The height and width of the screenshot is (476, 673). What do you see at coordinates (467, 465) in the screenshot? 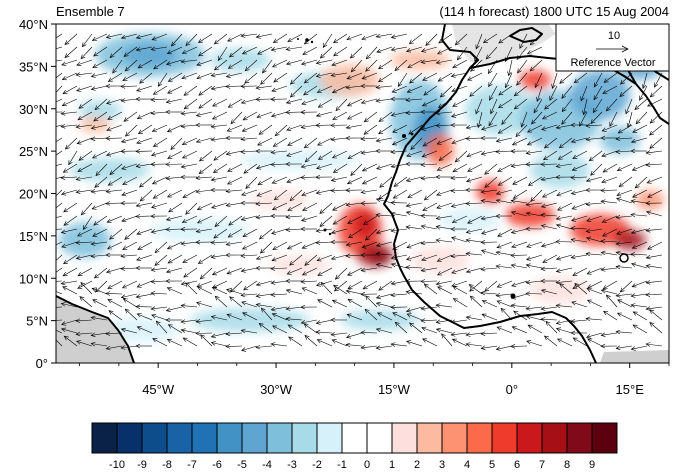
I see `colorbar-label: 4` at bounding box center [467, 465].